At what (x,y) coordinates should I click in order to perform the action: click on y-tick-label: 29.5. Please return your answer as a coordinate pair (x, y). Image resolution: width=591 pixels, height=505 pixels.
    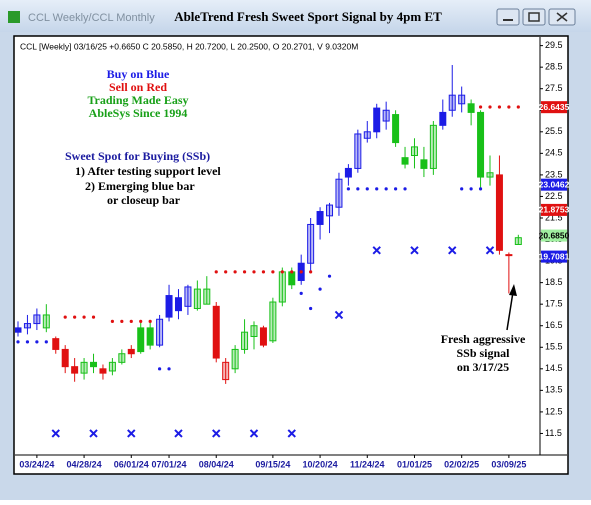
    Looking at the image, I should click on (554, 45).